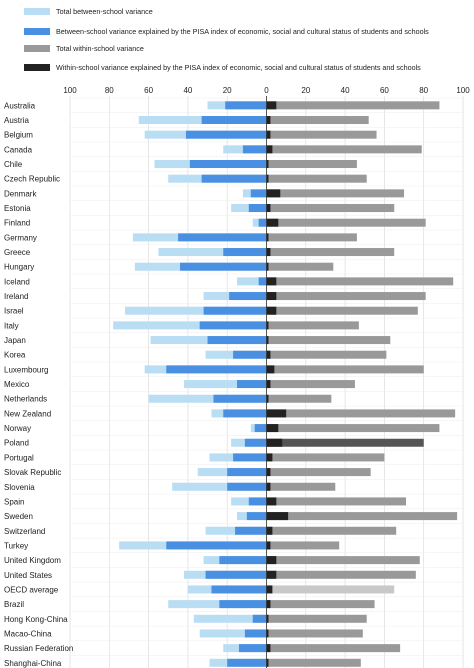  What do you see at coordinates (268, 252) in the screenshot?
I see `bar-explained-within-greece` at bounding box center [268, 252].